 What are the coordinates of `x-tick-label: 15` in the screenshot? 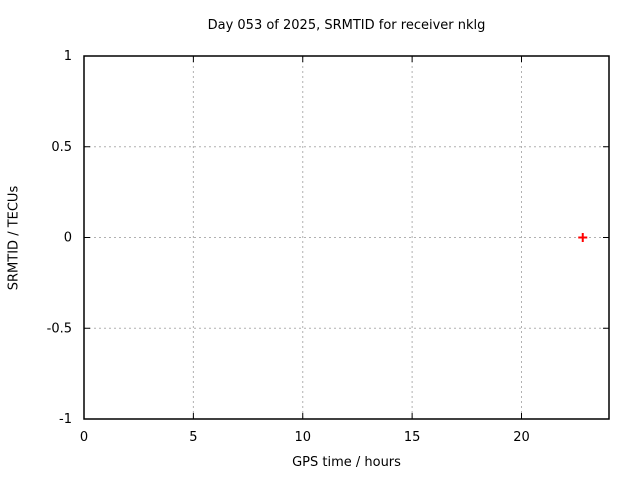 It's located at (412, 437).